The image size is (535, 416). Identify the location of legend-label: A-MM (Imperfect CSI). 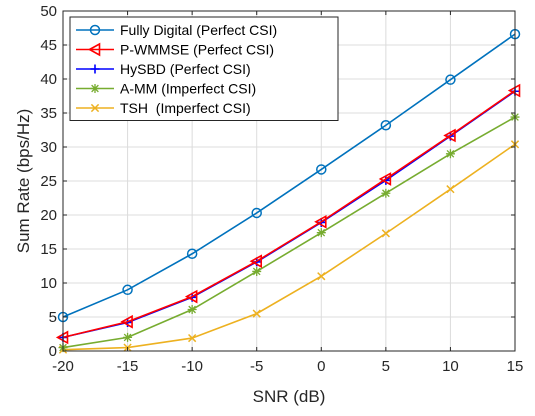
(188, 89).